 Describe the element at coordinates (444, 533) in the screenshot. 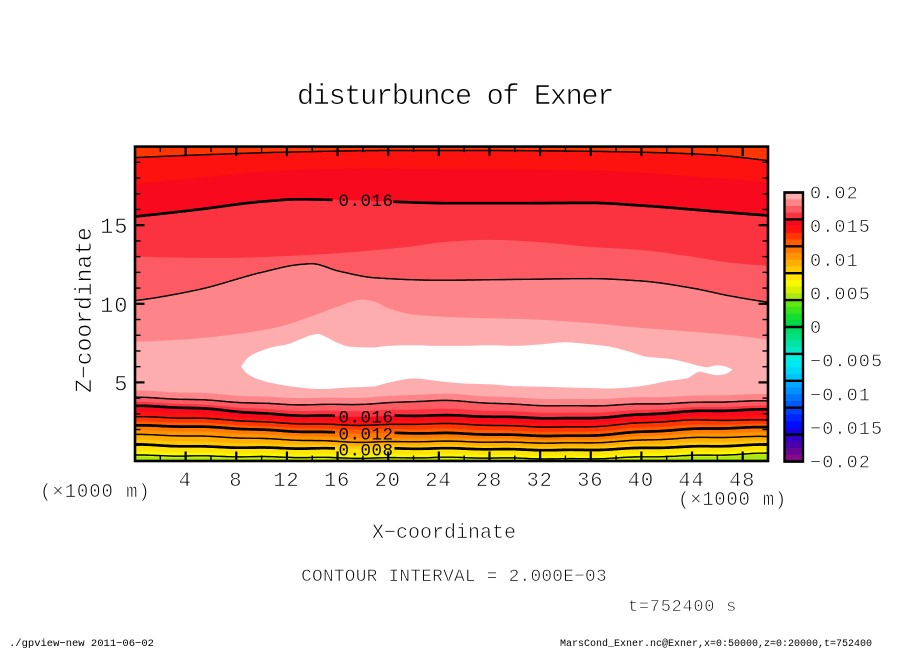

I see `svg-text: X−coordinate` at that location.